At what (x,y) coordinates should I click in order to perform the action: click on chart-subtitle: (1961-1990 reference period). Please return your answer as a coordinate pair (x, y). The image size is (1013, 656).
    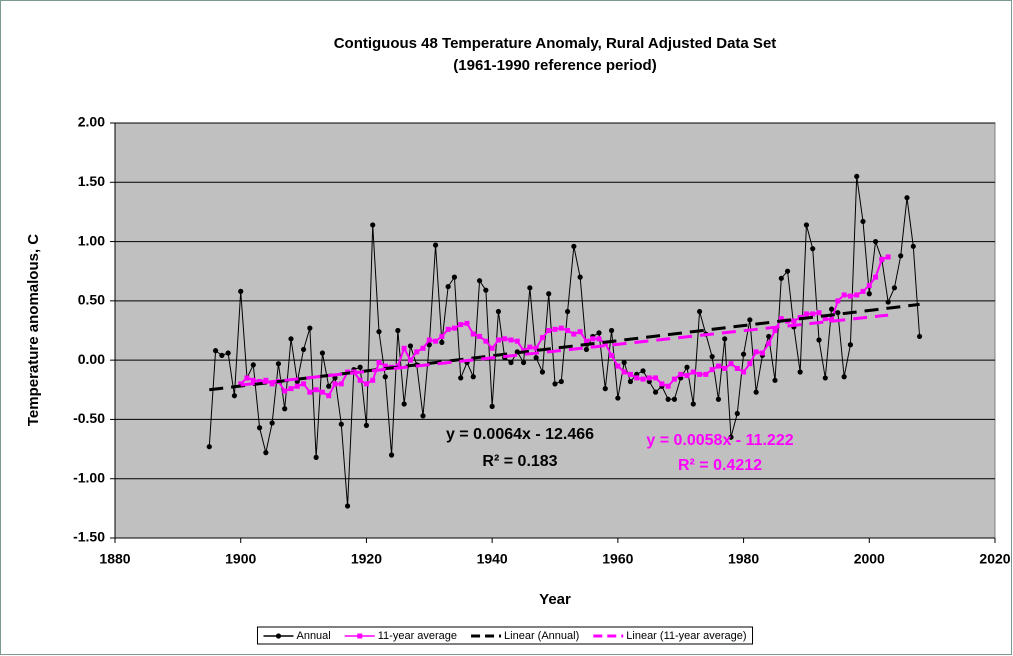
    Looking at the image, I should click on (554, 65).